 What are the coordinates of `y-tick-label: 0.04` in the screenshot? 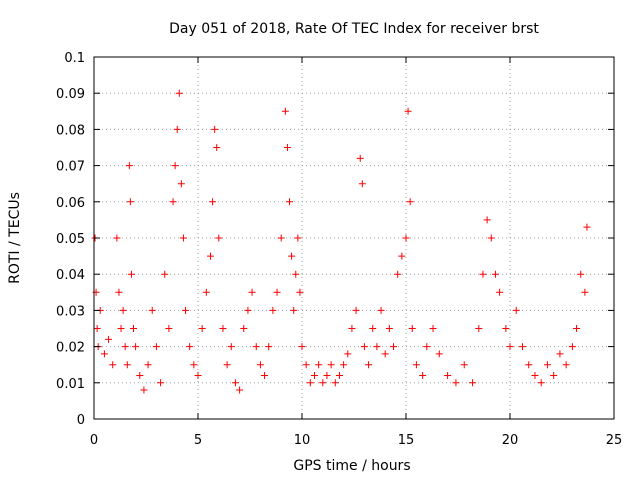 It's located at (70, 275).